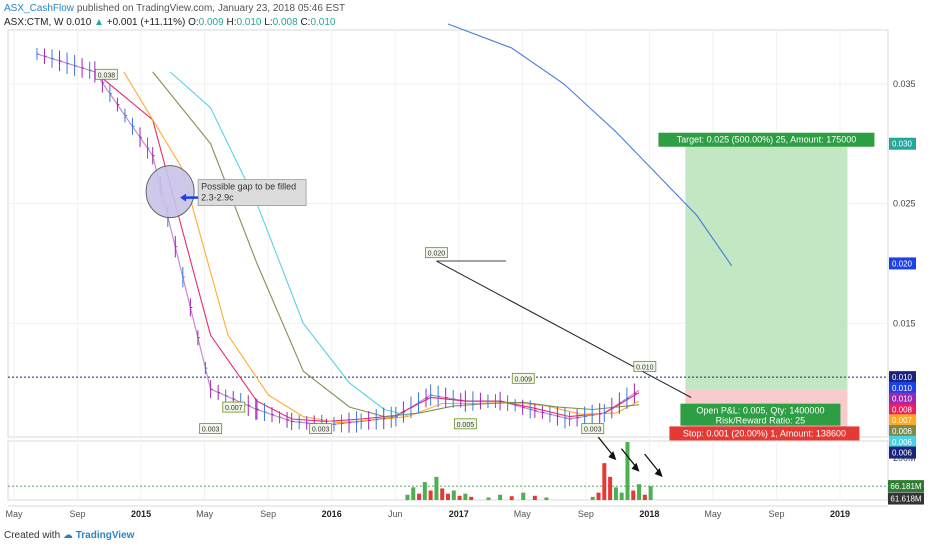 The image size is (932, 550). I want to click on high-value: 0.010, so click(249, 22).